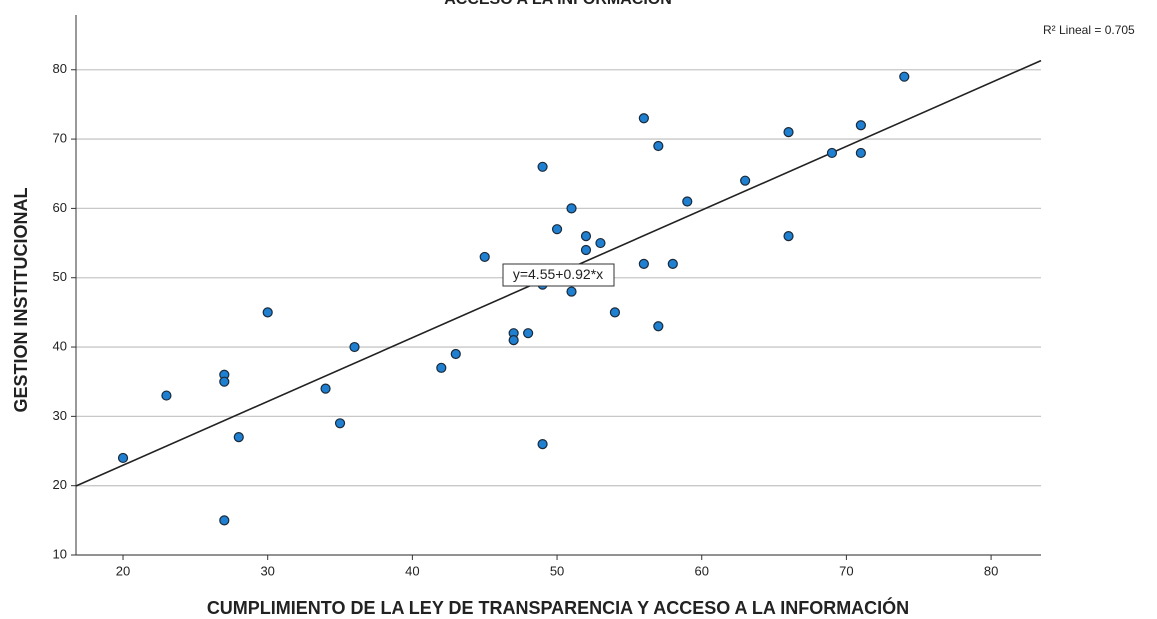 The width and height of the screenshot is (1157, 619). Describe the element at coordinates (557, 570) in the screenshot. I see `x-tick-label: 50` at that location.